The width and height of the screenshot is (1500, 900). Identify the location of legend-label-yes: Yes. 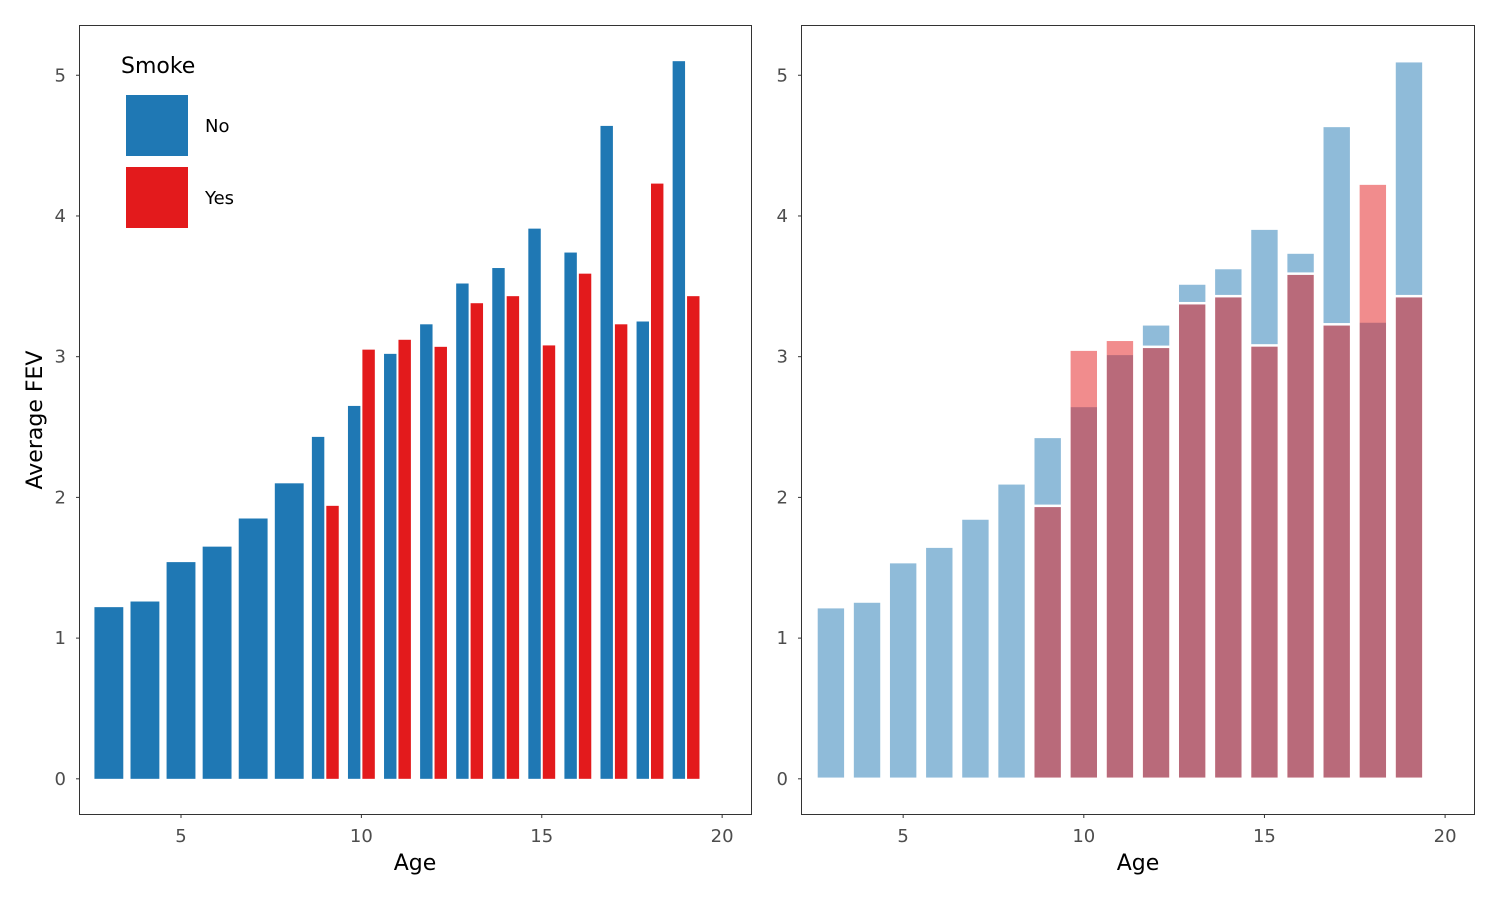
(219, 198).